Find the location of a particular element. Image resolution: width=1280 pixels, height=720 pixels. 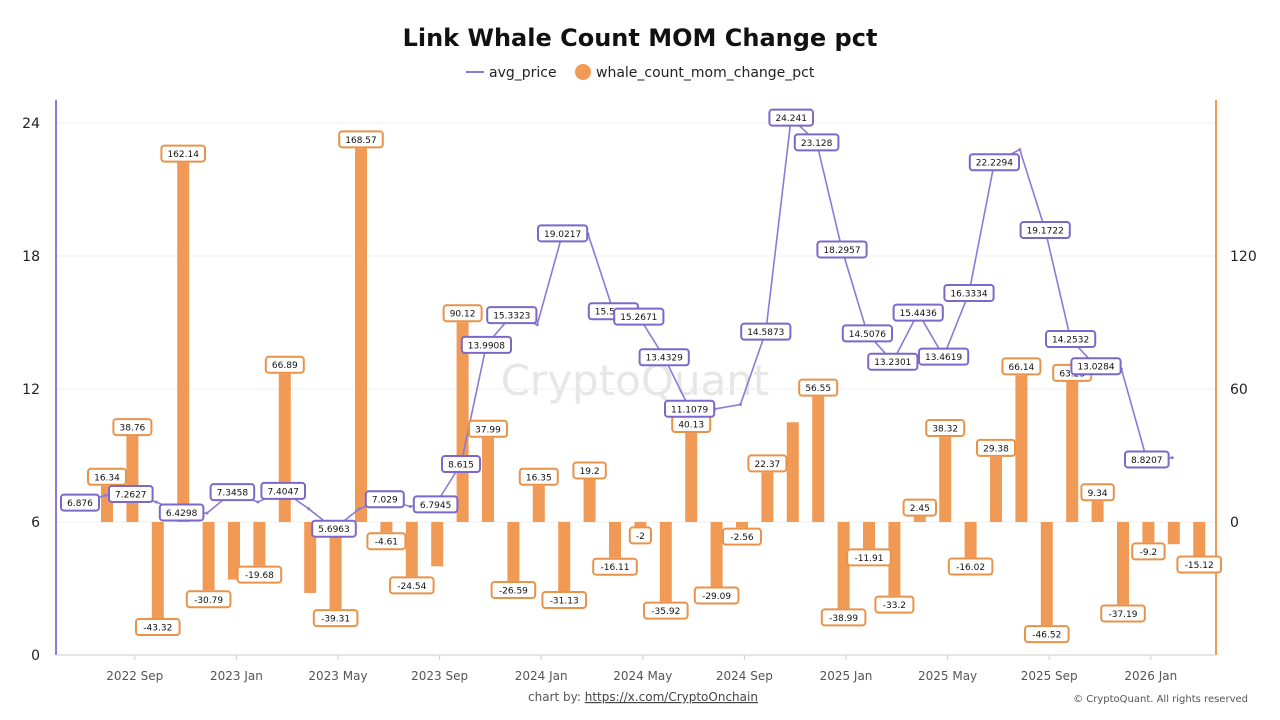

bar-data-label-text: 9.34 is located at coordinates (1098, 494).